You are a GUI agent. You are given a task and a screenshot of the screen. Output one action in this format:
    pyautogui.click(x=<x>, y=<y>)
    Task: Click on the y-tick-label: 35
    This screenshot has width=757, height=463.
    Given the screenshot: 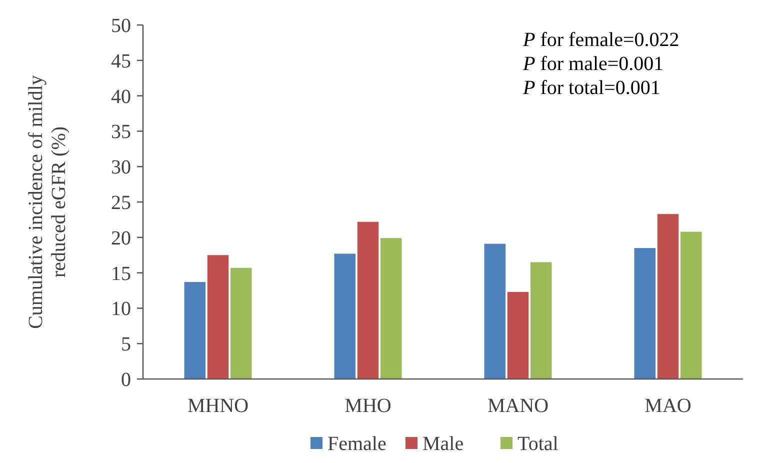 What is the action you would take?
    pyautogui.click(x=121, y=132)
    